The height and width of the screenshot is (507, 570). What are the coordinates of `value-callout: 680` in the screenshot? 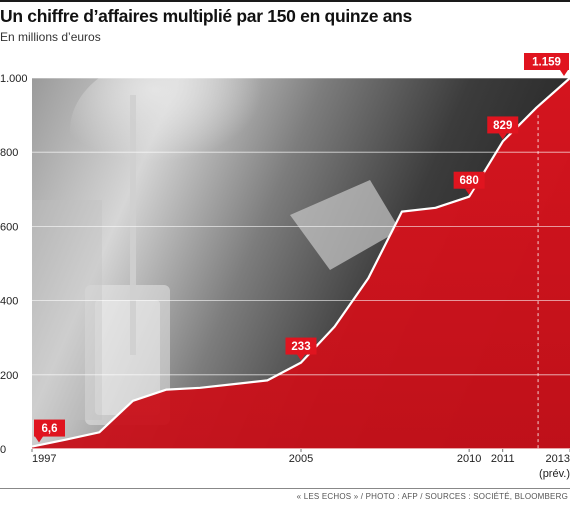 It's located at (469, 183).